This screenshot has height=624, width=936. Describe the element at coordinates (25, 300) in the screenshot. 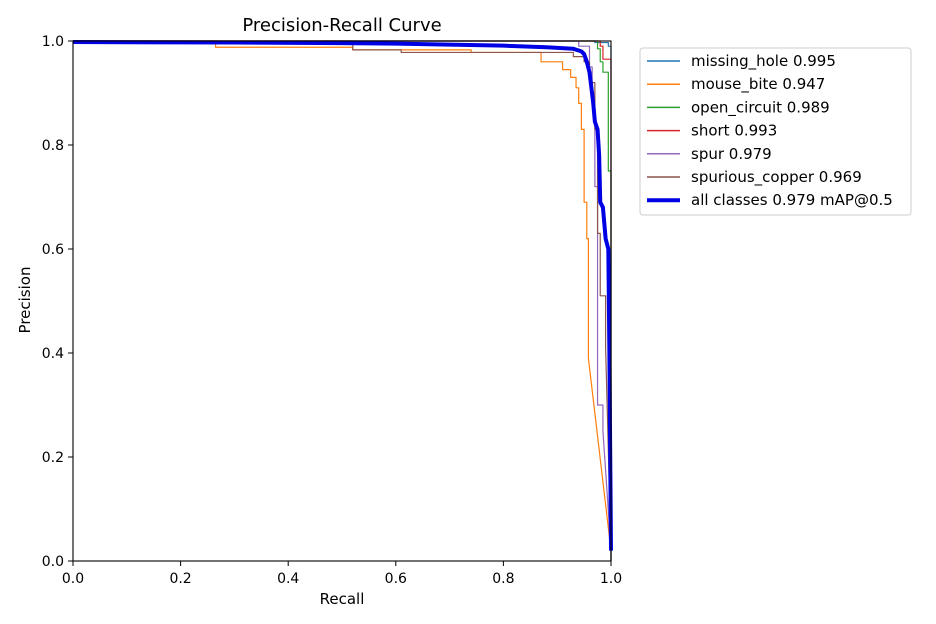

I see `y-axis-label: Precision` at that location.